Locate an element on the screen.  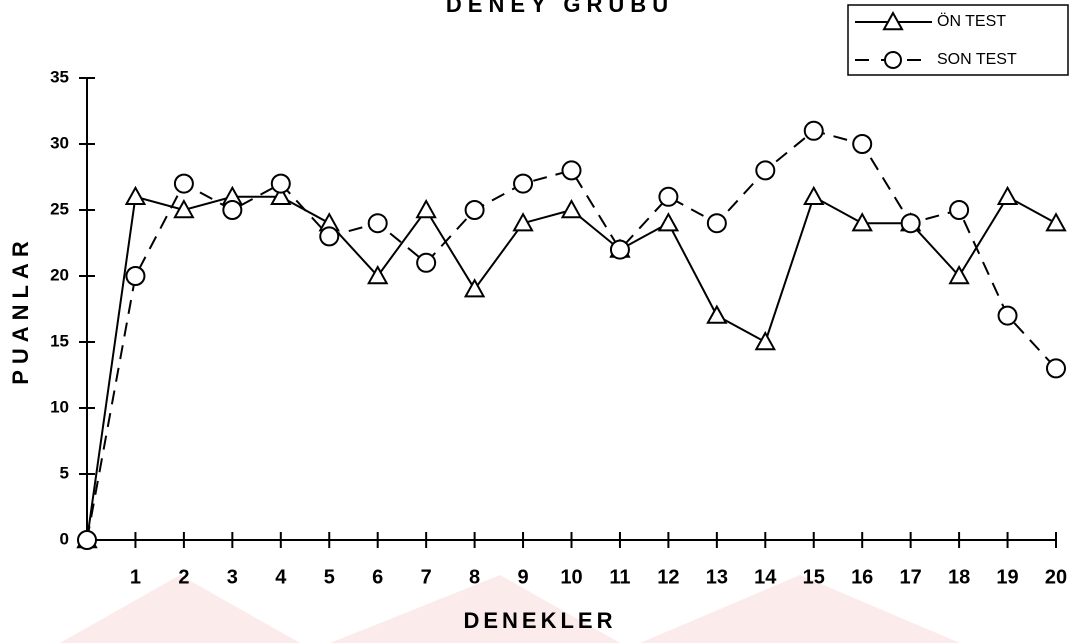
chart-title: DENEY GRUBU is located at coordinates (560, 8).